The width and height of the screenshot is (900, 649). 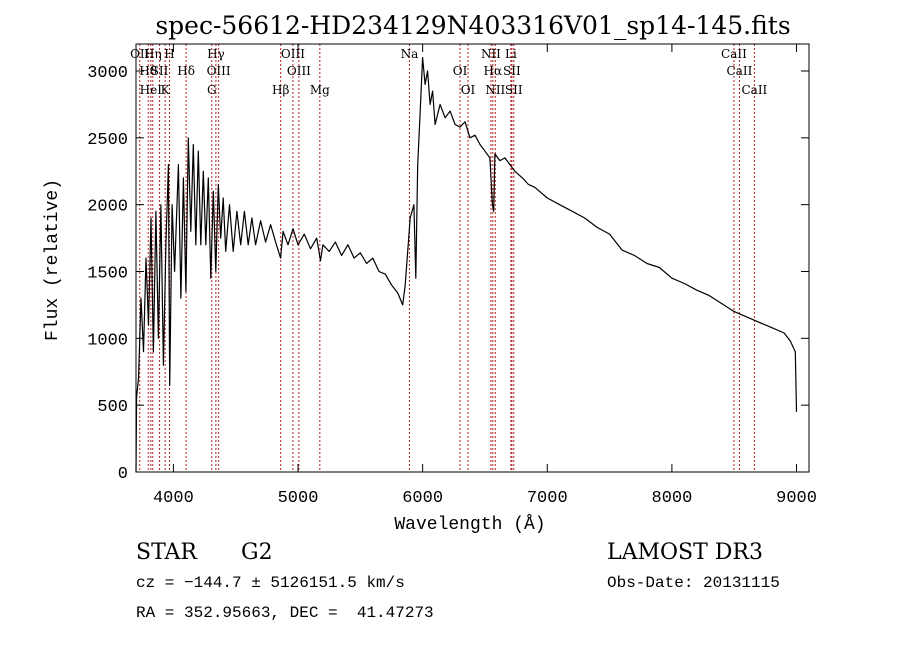 What do you see at coordinates (173, 498) in the screenshot?
I see `x-tick-label: 4000` at bounding box center [173, 498].